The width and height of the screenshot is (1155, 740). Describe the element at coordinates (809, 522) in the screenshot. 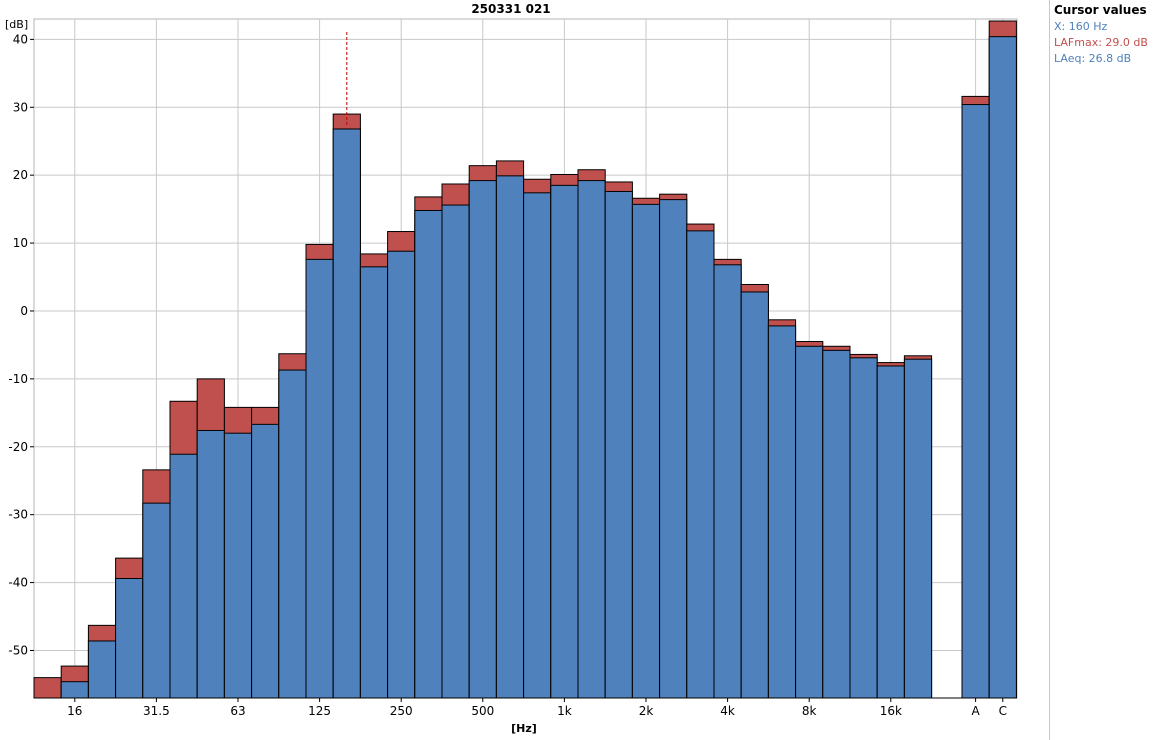

I see `band-8k-laeq-bar` at that location.